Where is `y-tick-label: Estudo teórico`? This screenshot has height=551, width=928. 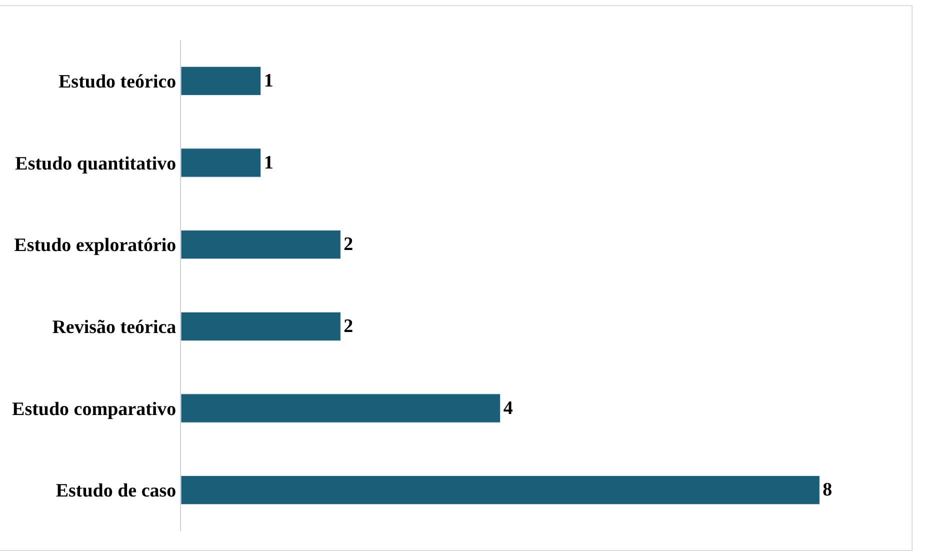 y-tick-label: Estudo teórico is located at coordinates (117, 82).